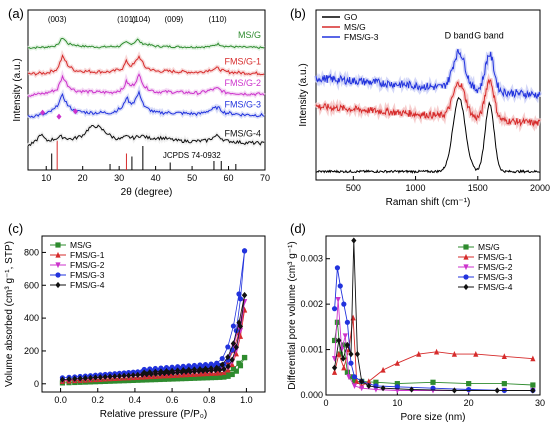 Image resolution: width=550 pixels, height=433 pixels. I want to click on x-tick-label: 0.0, so click(60, 400).